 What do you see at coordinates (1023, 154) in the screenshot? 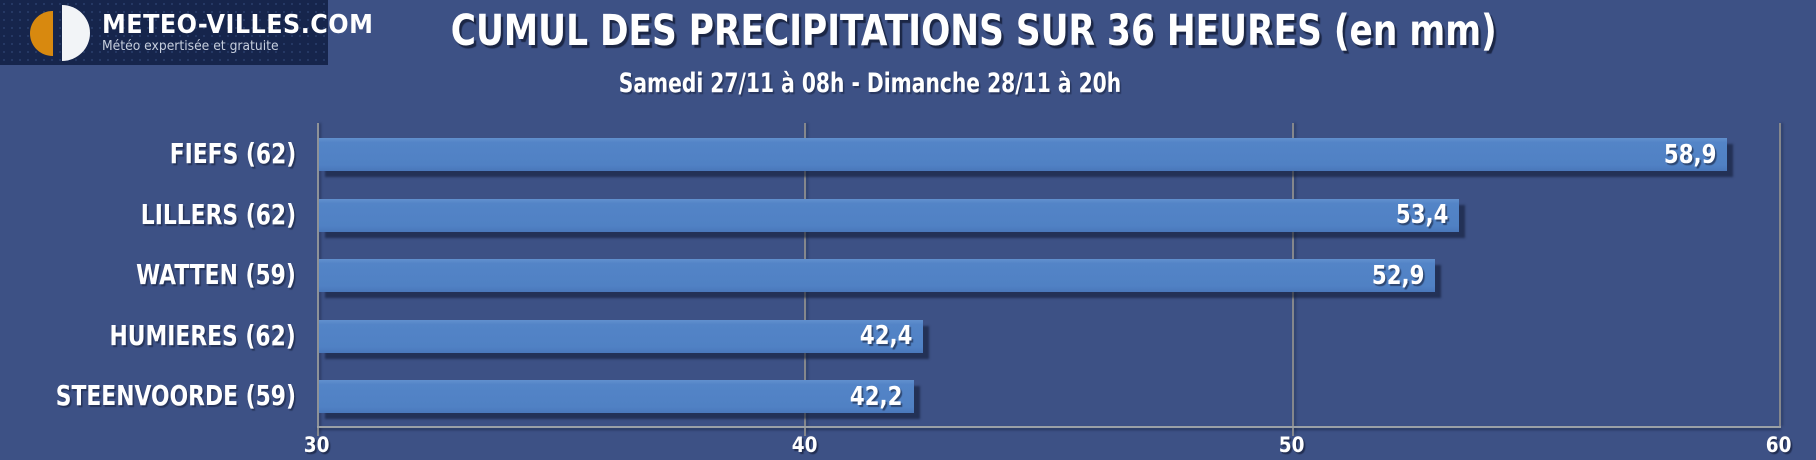
I see `bar-fiefs-62: 58,9` at bounding box center [1023, 154].